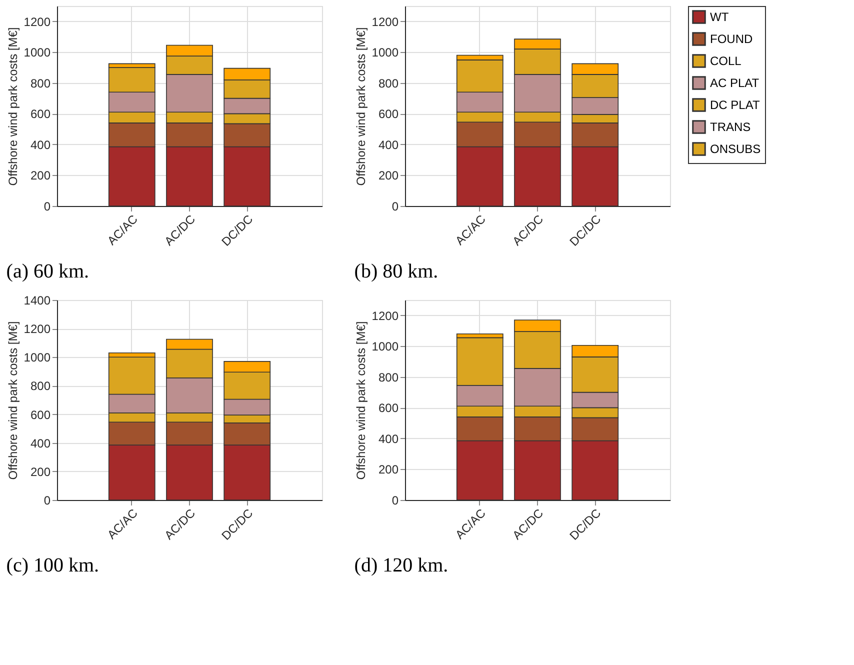  What do you see at coordinates (720, 17) in the screenshot?
I see `legend-label: WT` at bounding box center [720, 17].